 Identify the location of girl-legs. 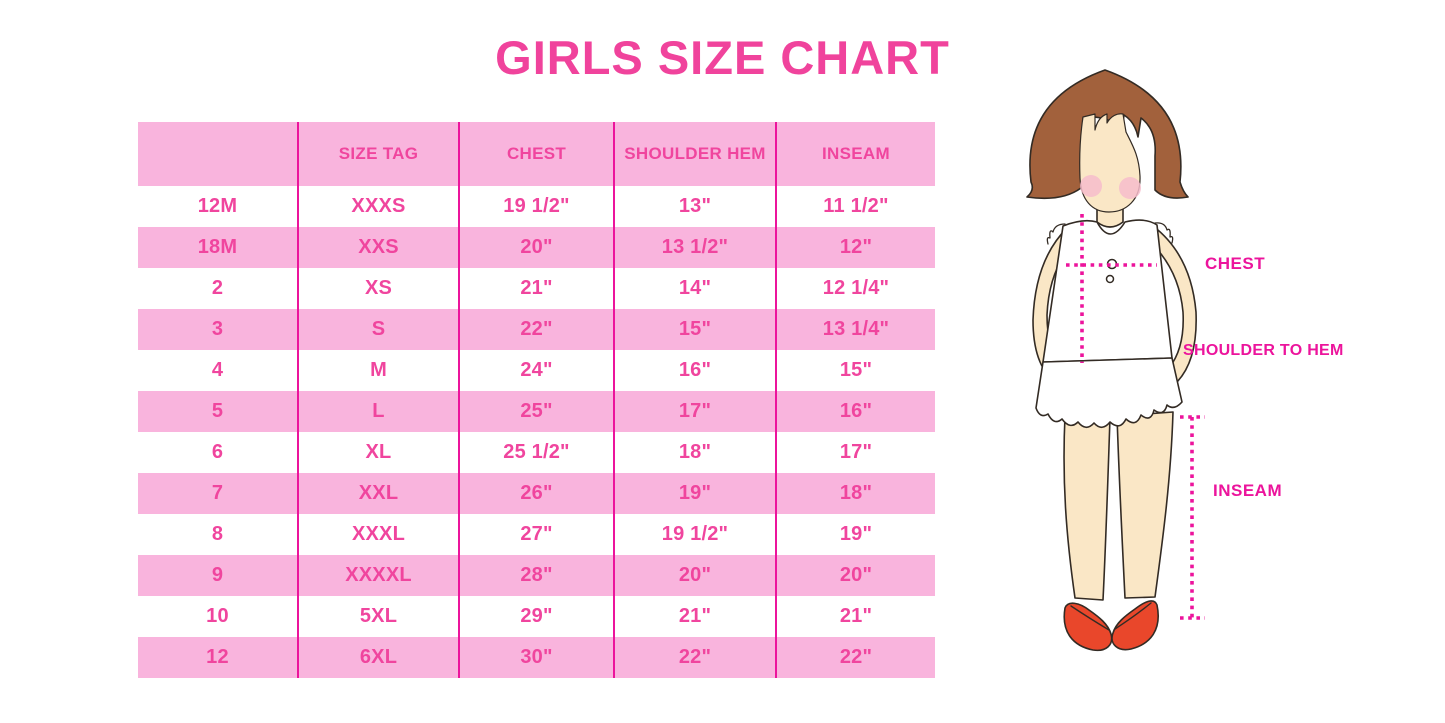
(1118, 506).